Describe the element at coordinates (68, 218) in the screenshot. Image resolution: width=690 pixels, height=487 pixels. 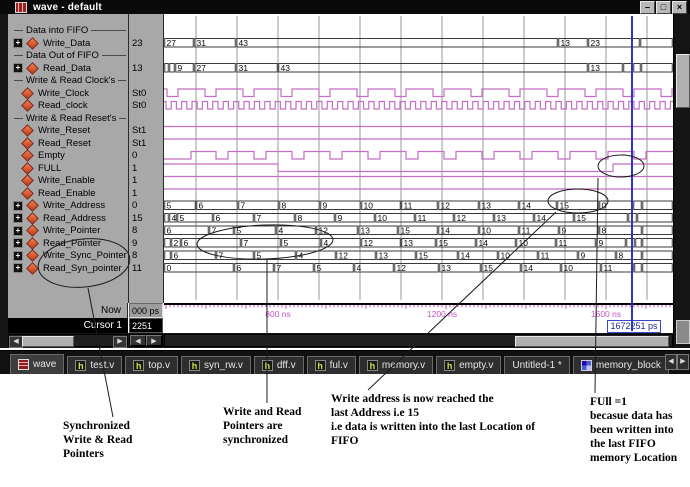
I see `signal-row-read_address: + Read_Address` at that location.